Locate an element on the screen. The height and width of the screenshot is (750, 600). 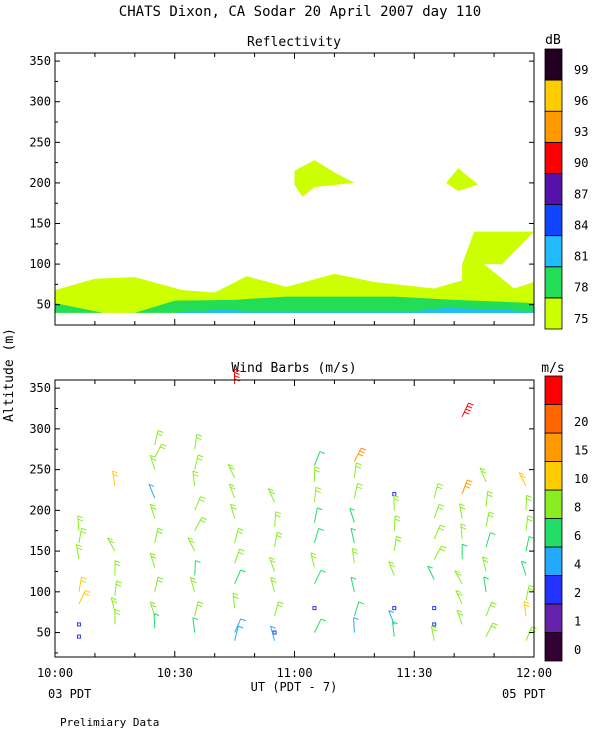
reflectivity-colorbar: 75 78 81 84 87 90 93 96 99 is located at coordinates (566, 189).